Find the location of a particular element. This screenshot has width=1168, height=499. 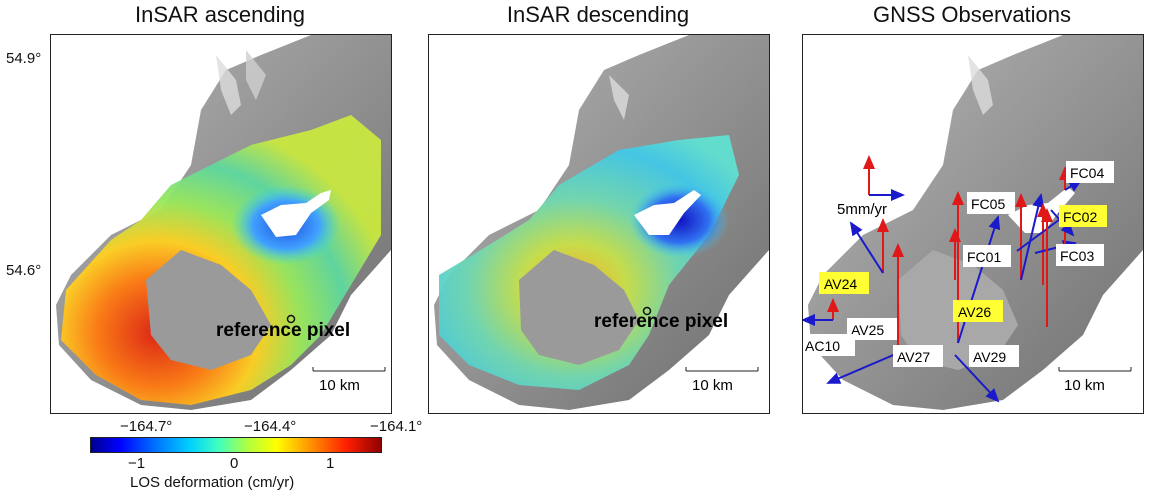

panel-title-descending: InSAR descending is located at coordinates (598, 14).